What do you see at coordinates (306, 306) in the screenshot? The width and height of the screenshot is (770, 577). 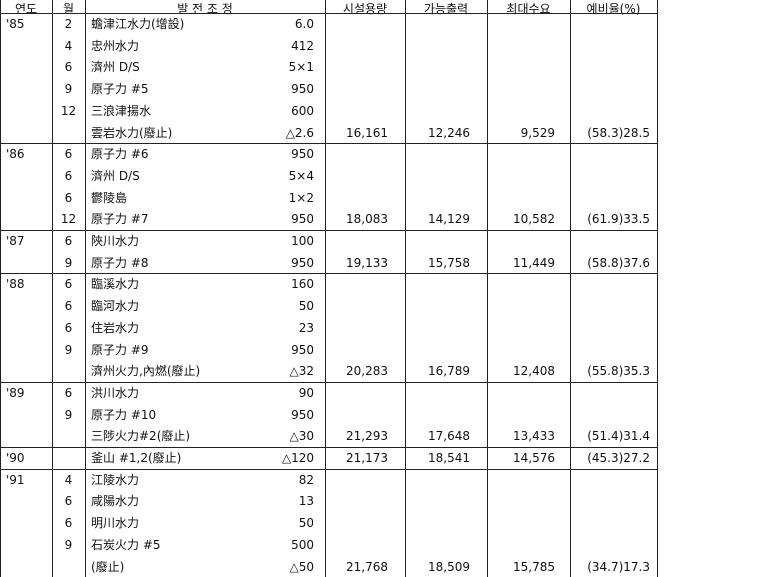 I see `capacity-cell: 50` at bounding box center [306, 306].